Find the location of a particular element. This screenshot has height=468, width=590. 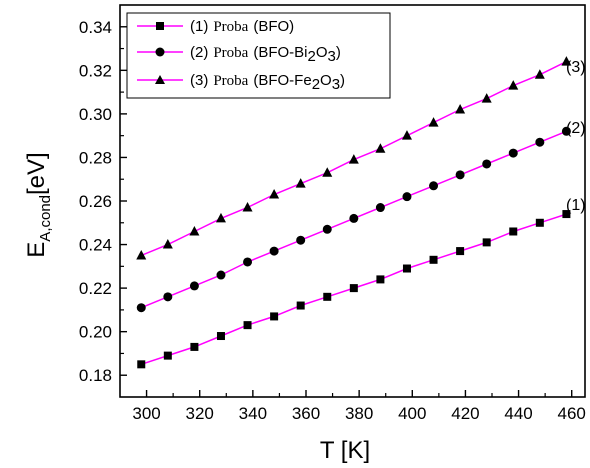

legend-label-3: (3) Proba (BFO-Fe2O3) is located at coordinates (267, 82).